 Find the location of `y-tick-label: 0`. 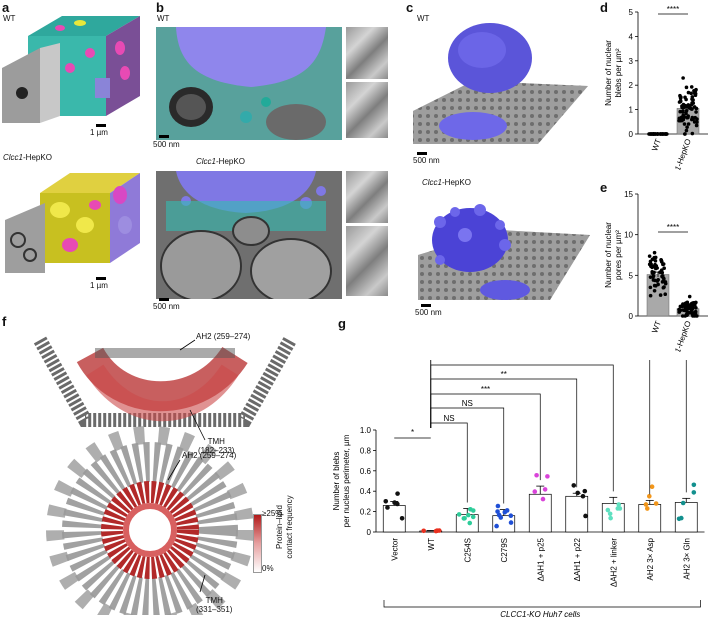

y-tick-label: 0 is located at coordinates (631, 134).